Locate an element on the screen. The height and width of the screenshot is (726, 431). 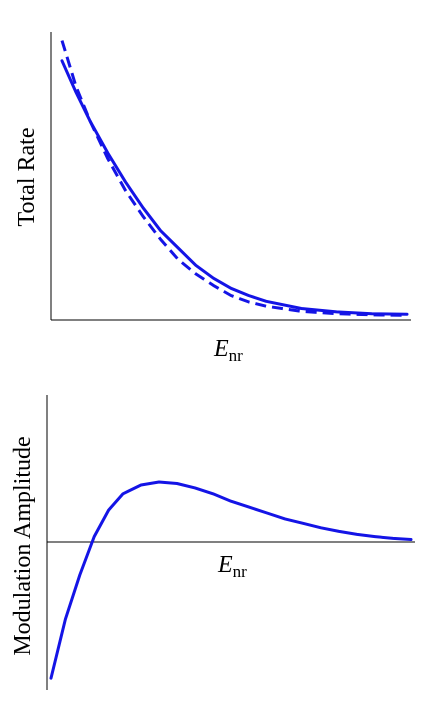
modulation-x-label-sub: nr is located at coordinates (240, 571).